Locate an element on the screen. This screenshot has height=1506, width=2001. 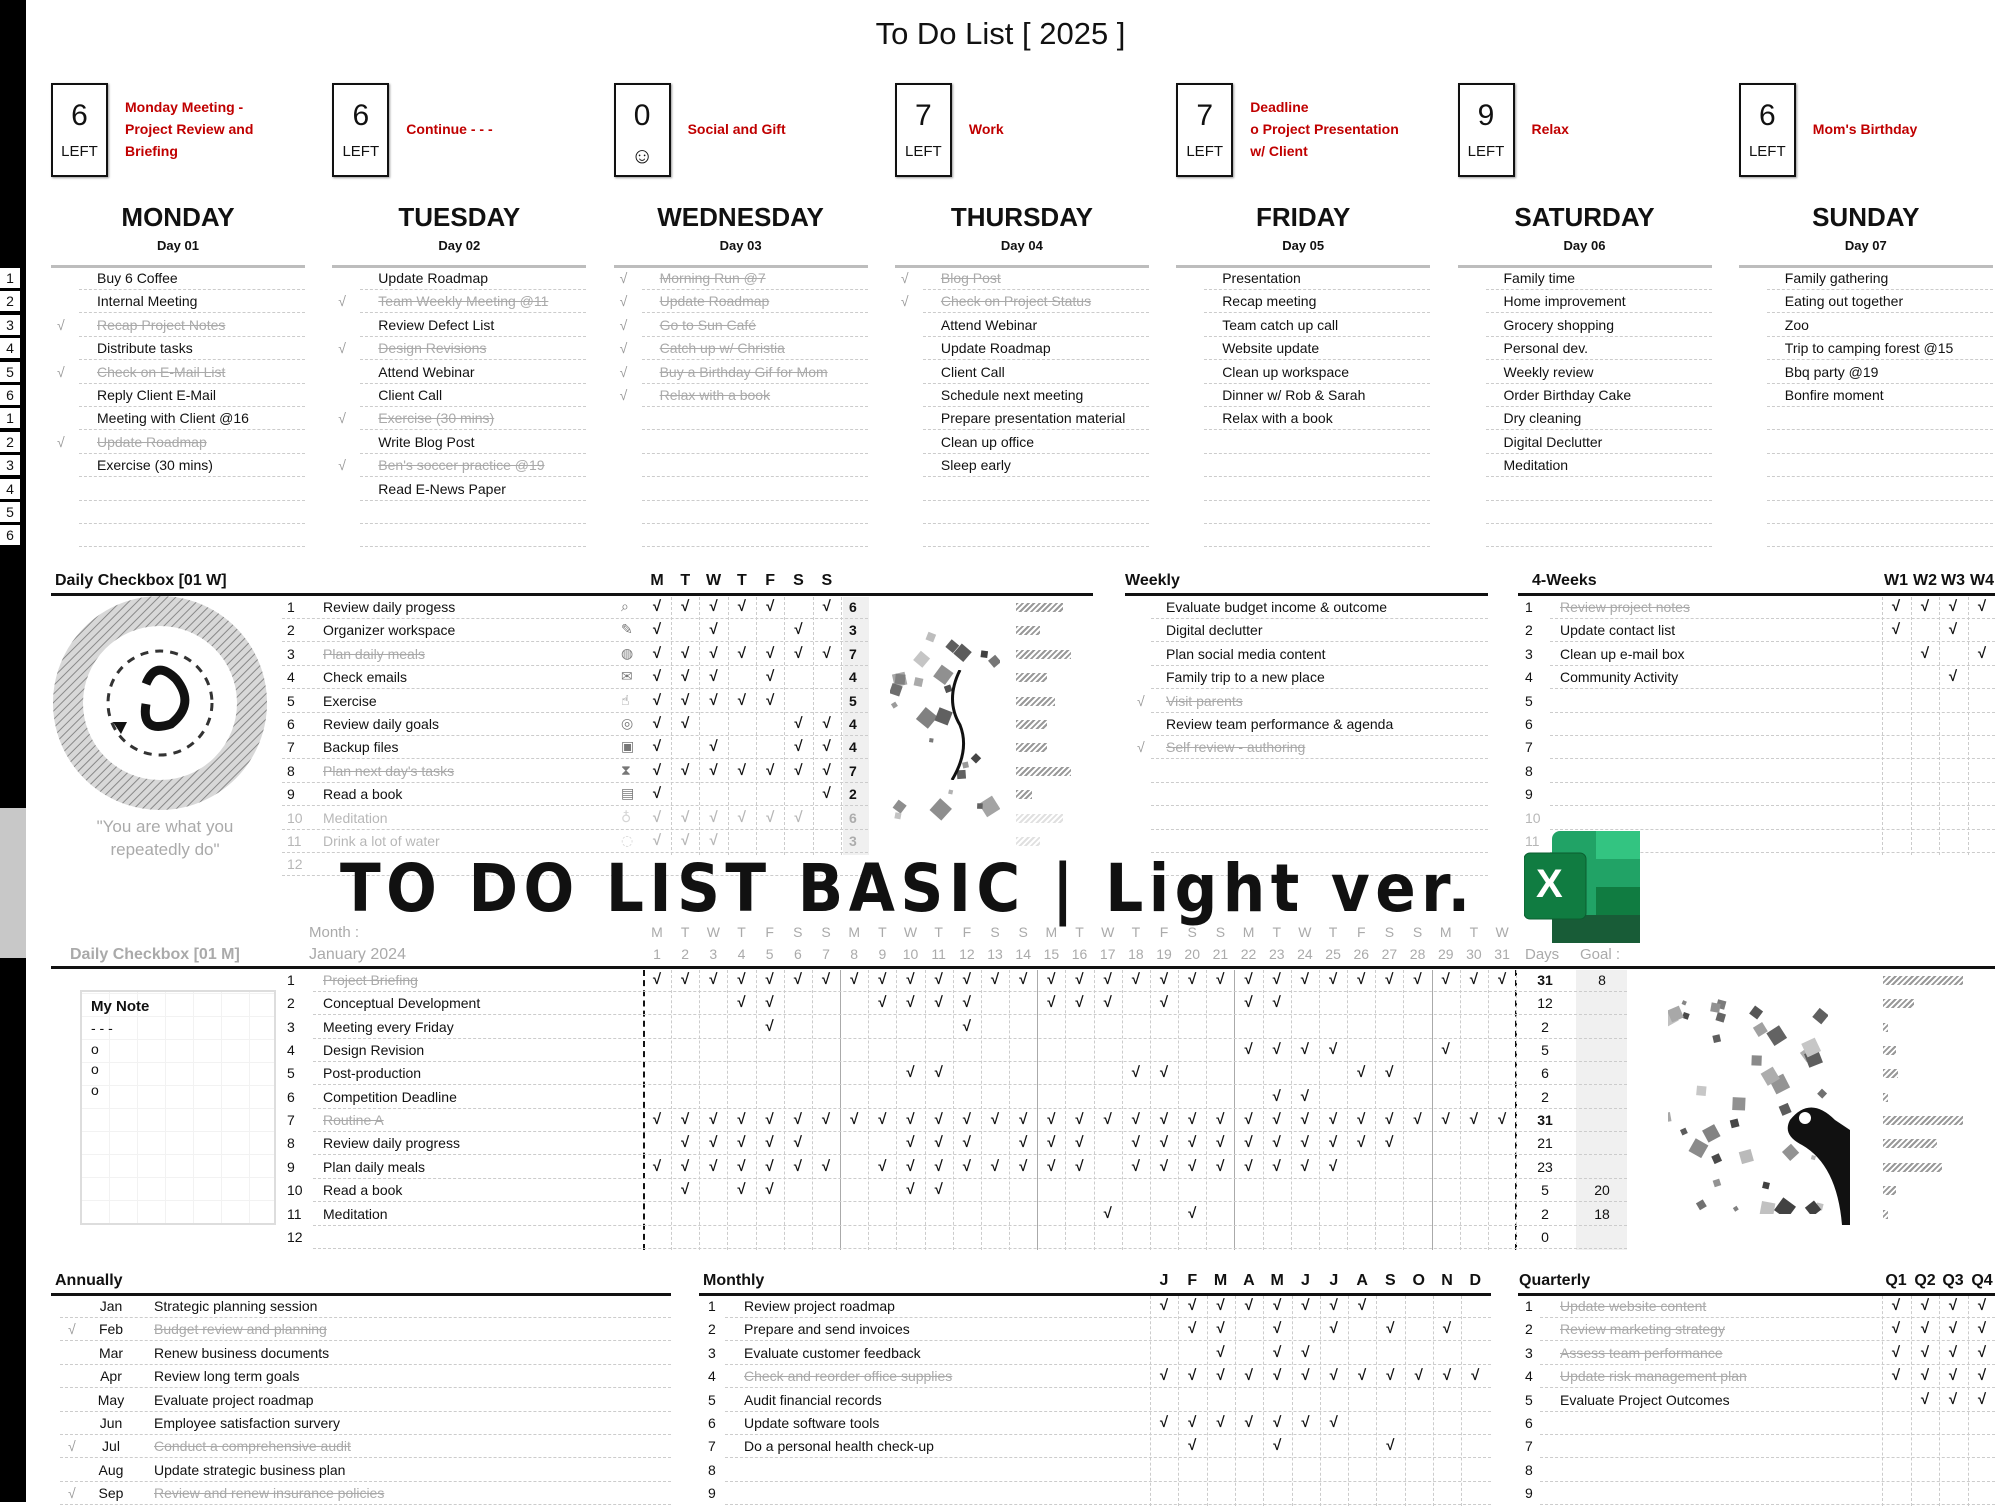
day-task: Website update is located at coordinates (1271, 348).